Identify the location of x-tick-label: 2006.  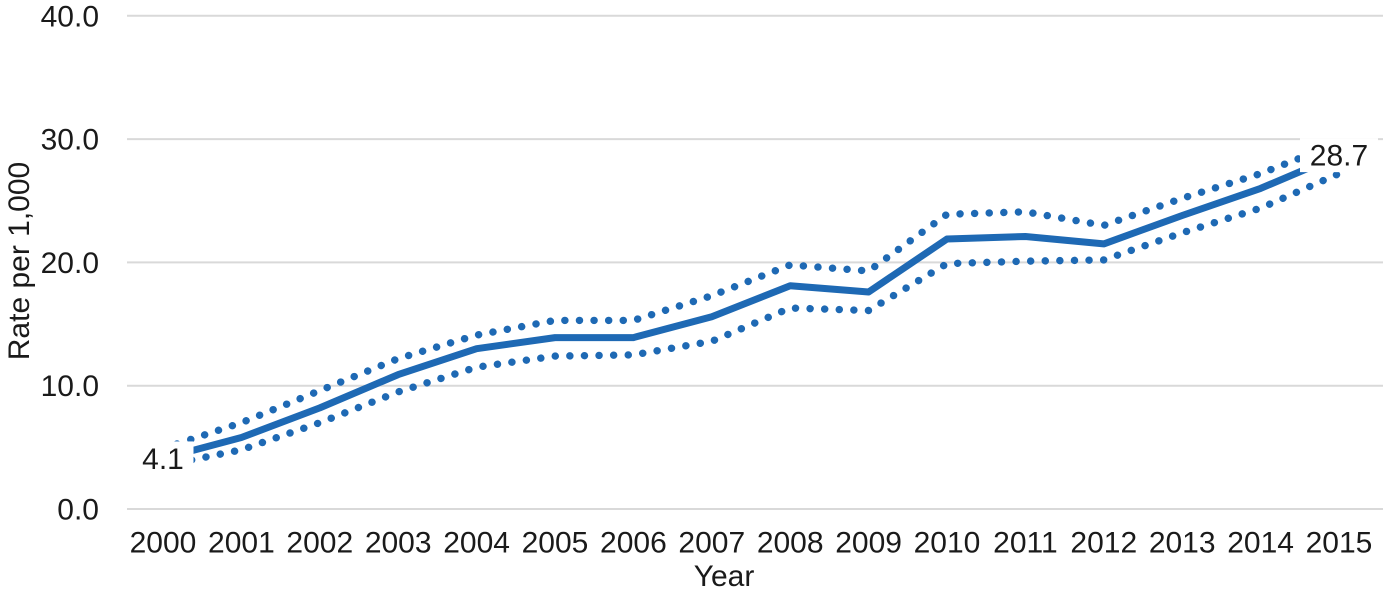
(633, 543).